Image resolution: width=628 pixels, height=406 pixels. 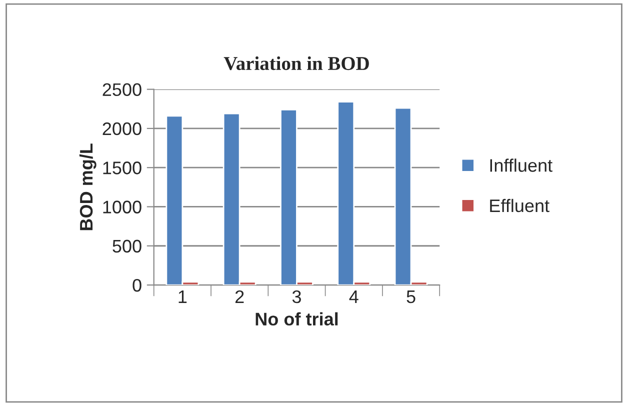 What do you see at coordinates (122, 207) in the screenshot?
I see `y-tick-label: 1000` at bounding box center [122, 207].